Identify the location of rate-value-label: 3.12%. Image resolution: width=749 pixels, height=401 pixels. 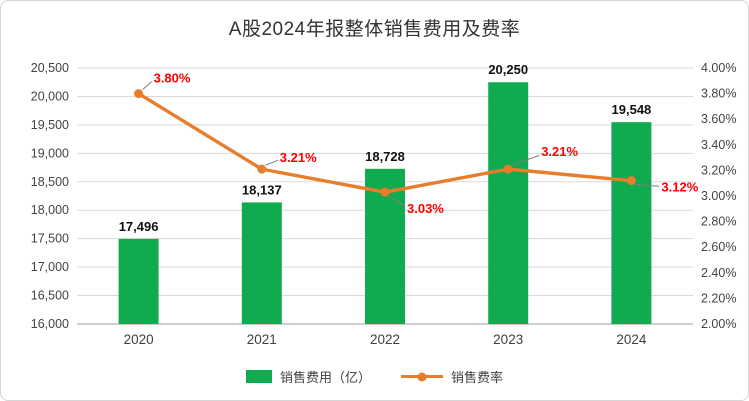
(679, 187).